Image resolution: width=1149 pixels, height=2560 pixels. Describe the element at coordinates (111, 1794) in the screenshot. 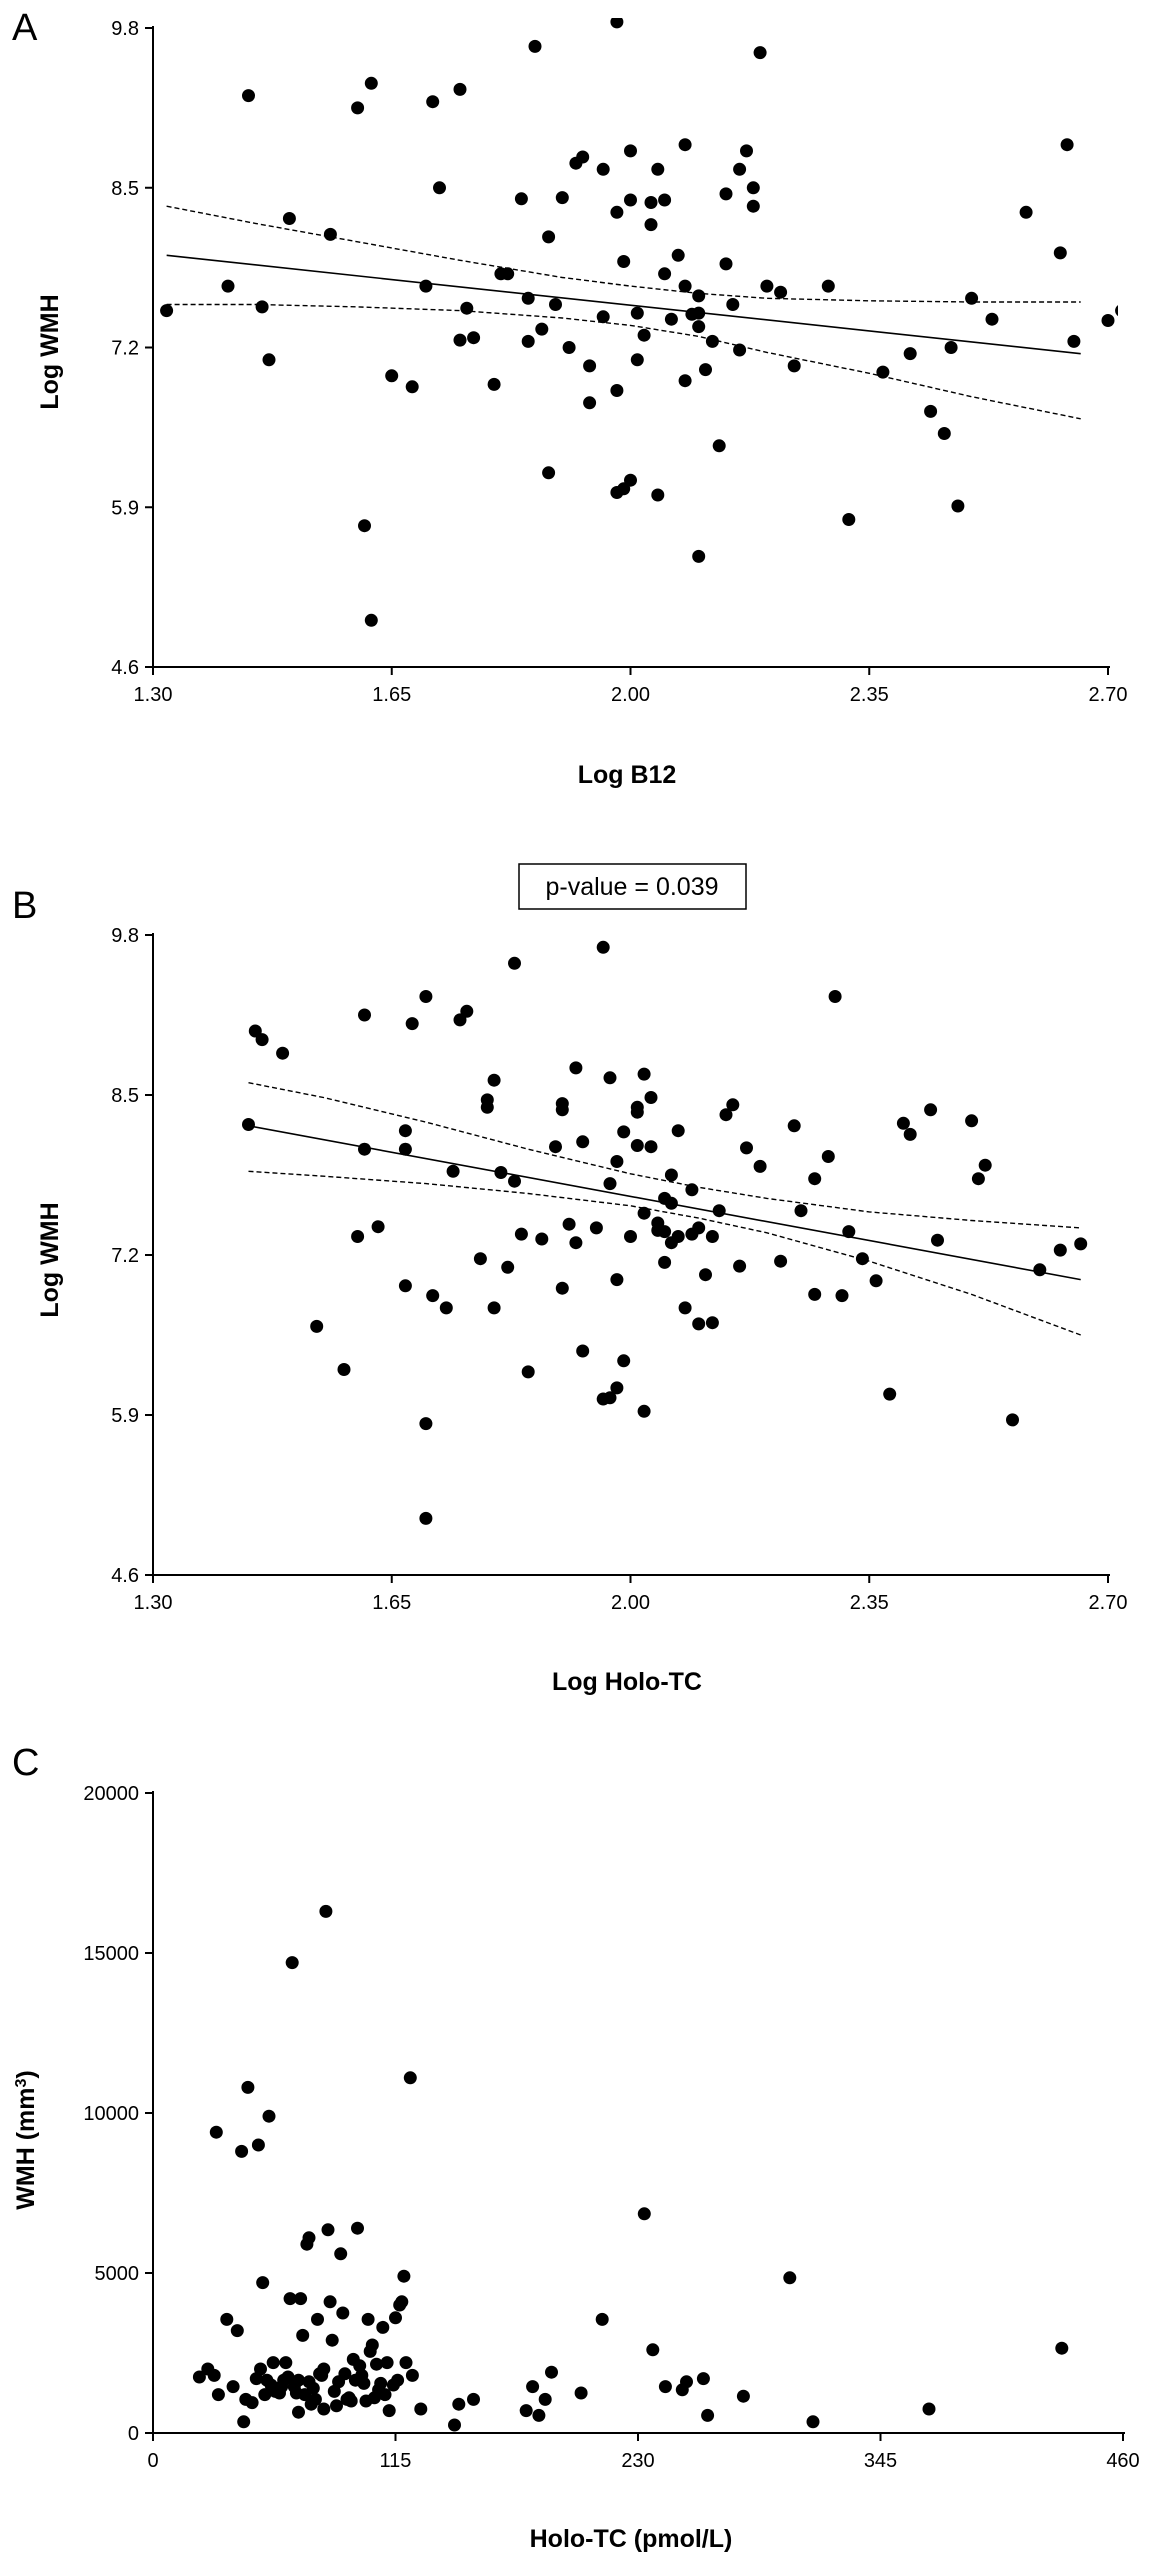

I see `y-tick-label: 20000` at that location.